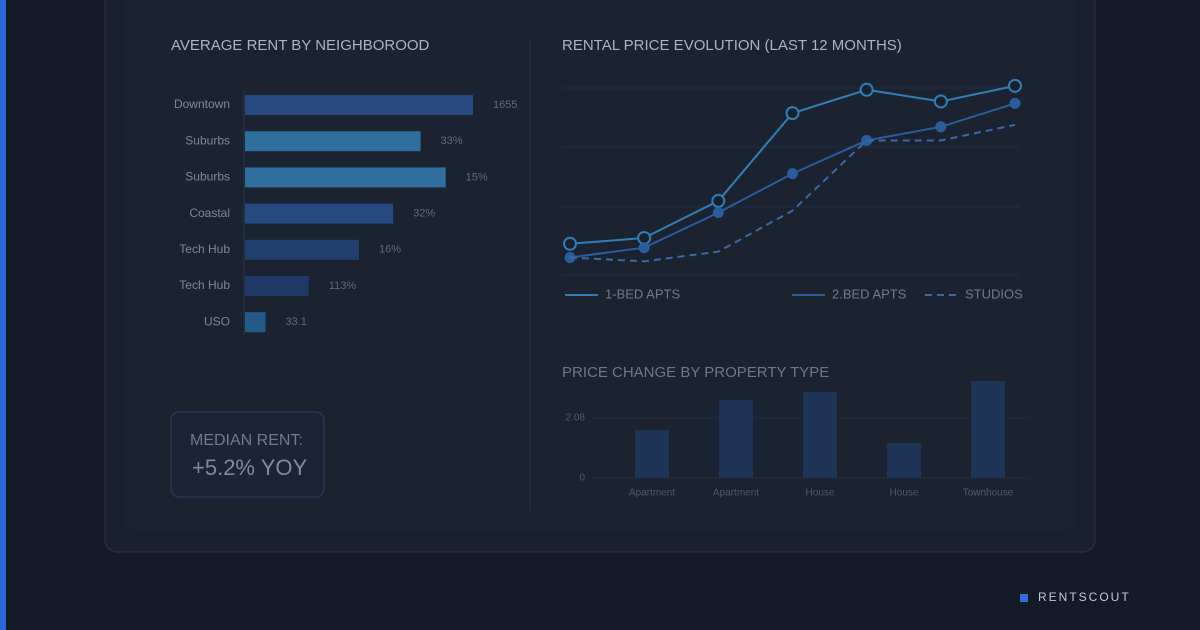 This screenshot has width=1200, height=630. I want to click on brand-name: RENTSCOUT, so click(1084, 597).